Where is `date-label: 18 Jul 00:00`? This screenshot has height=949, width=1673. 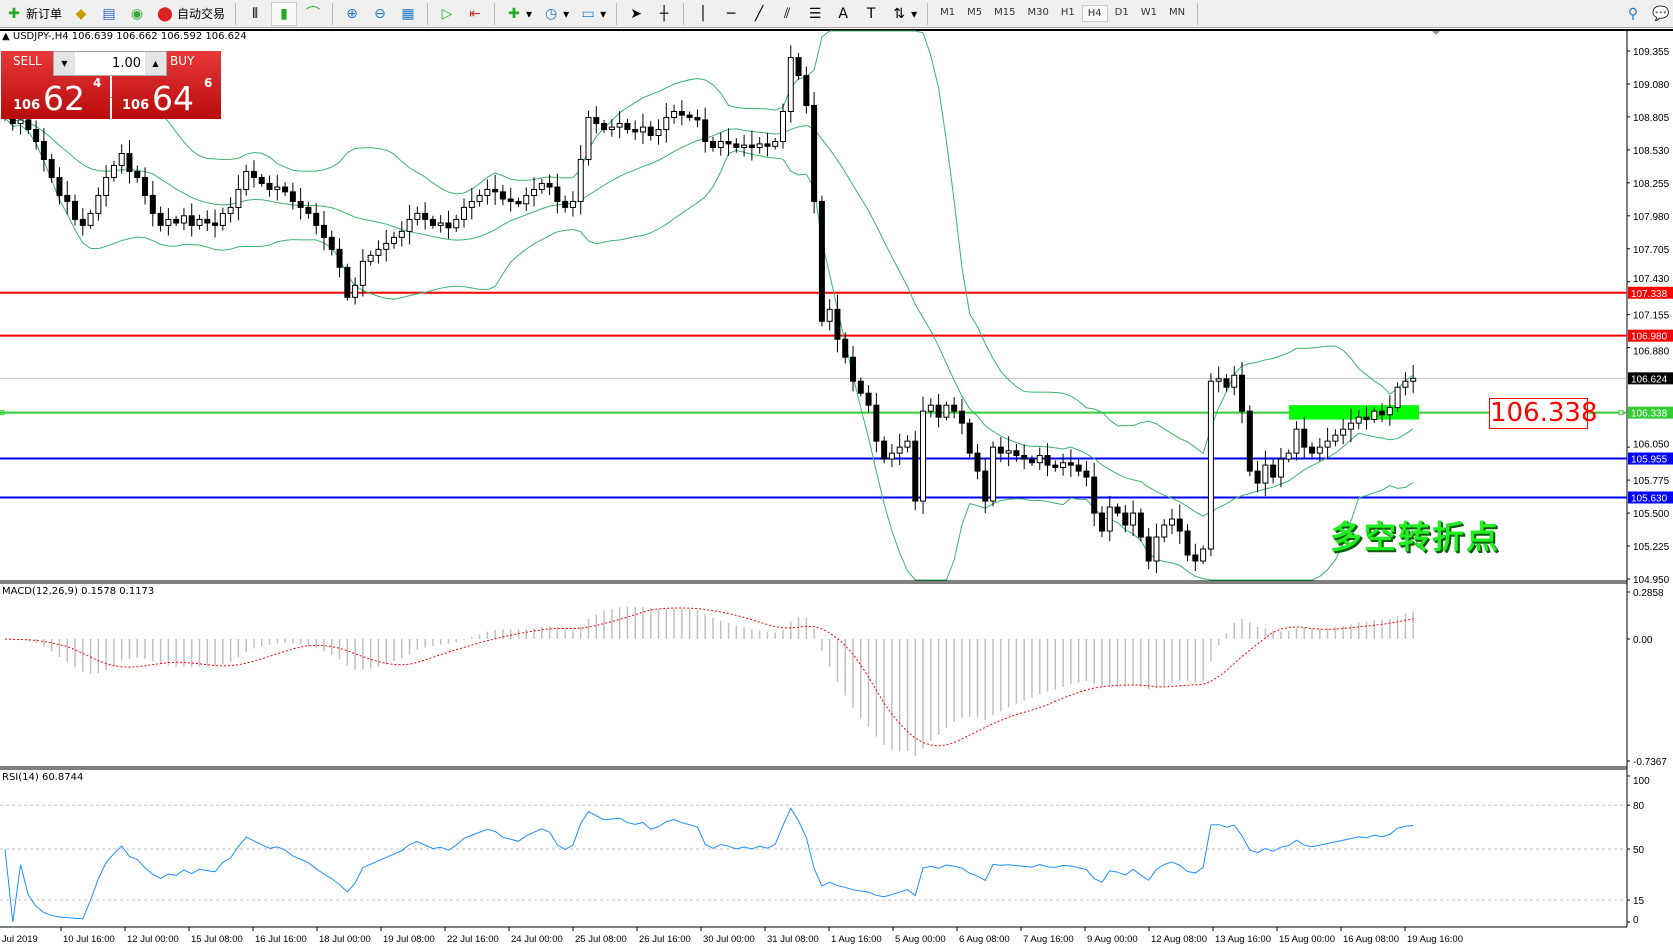
date-label: 18 Jul 00:00 is located at coordinates (345, 939).